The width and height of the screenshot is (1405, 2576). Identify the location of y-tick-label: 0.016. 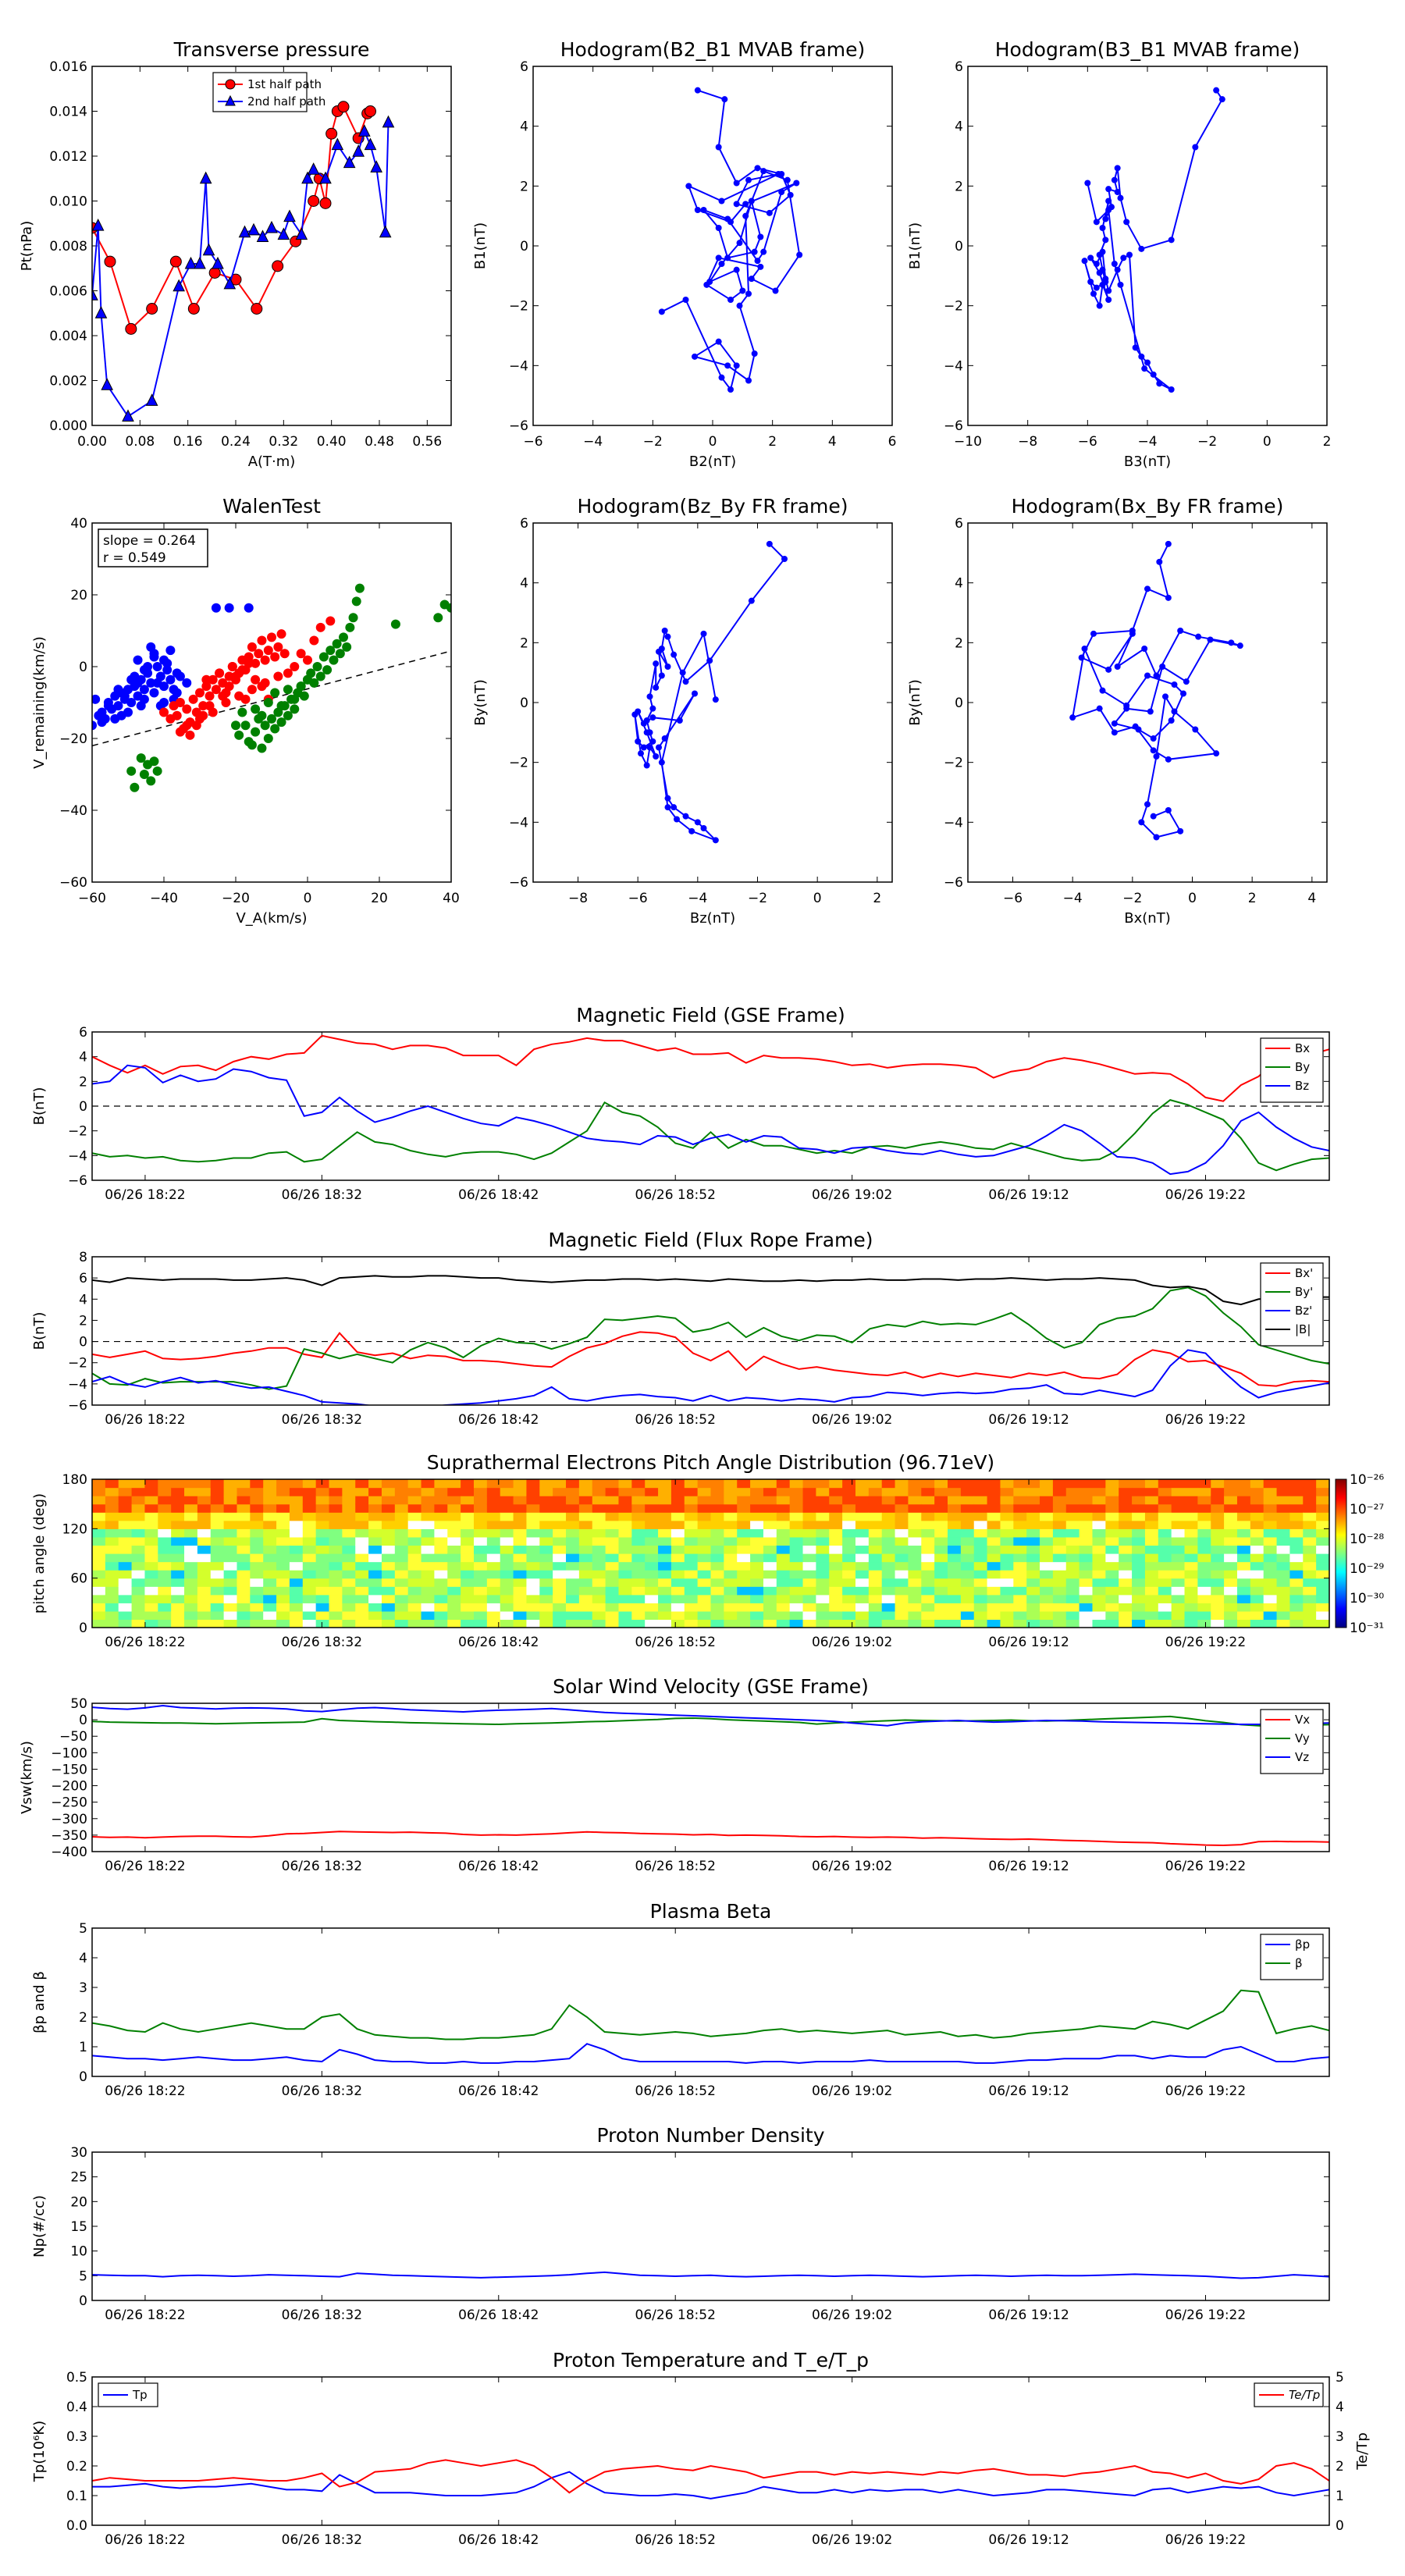
(68, 67).